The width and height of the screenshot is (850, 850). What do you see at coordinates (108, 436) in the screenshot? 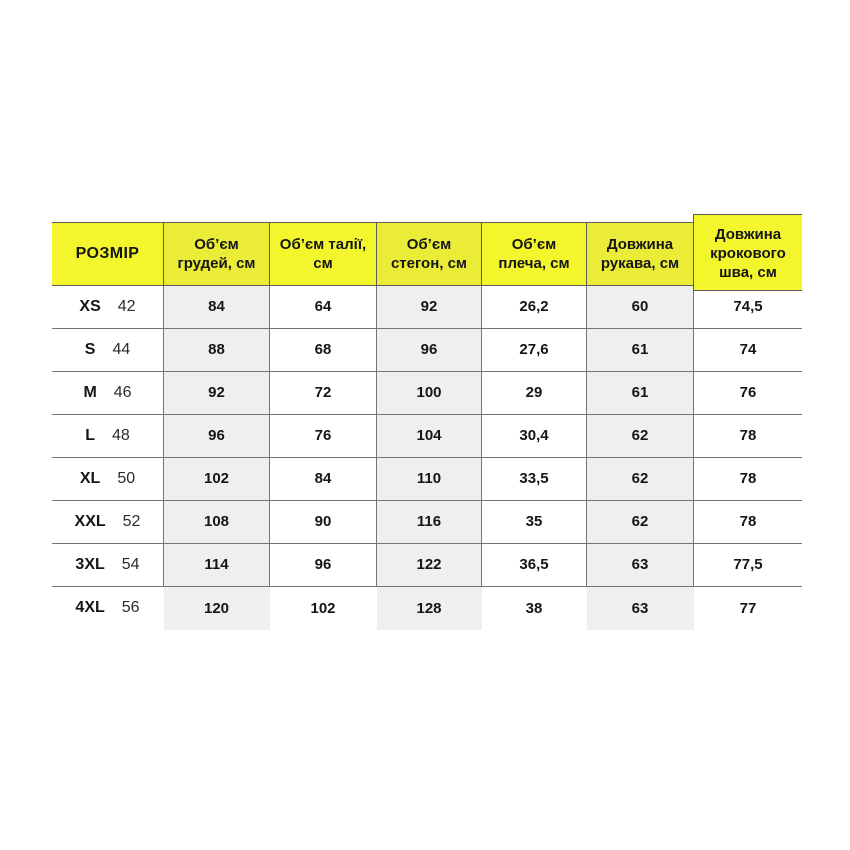
I see `size-cell: L 48` at bounding box center [108, 436].